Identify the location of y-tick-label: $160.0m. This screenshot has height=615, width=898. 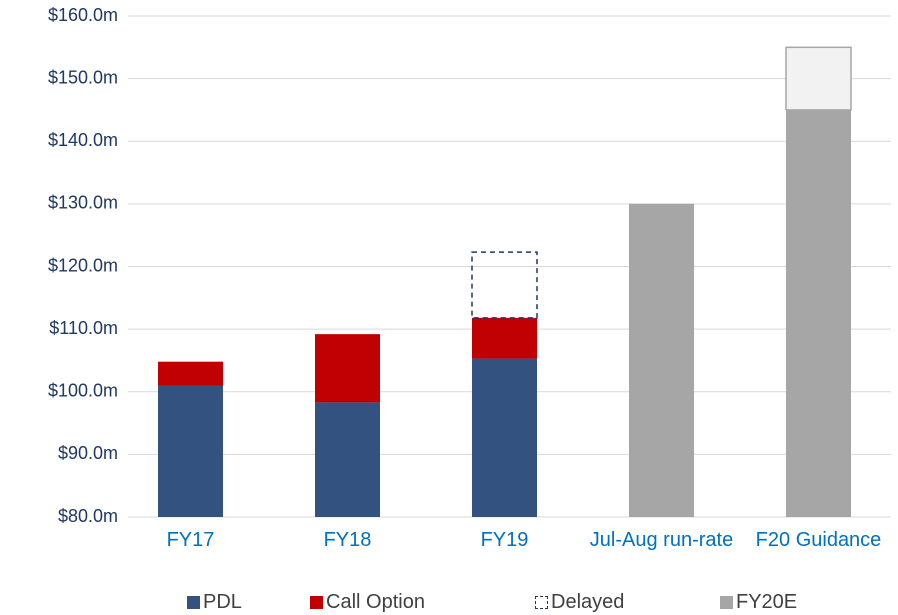
(83, 15).